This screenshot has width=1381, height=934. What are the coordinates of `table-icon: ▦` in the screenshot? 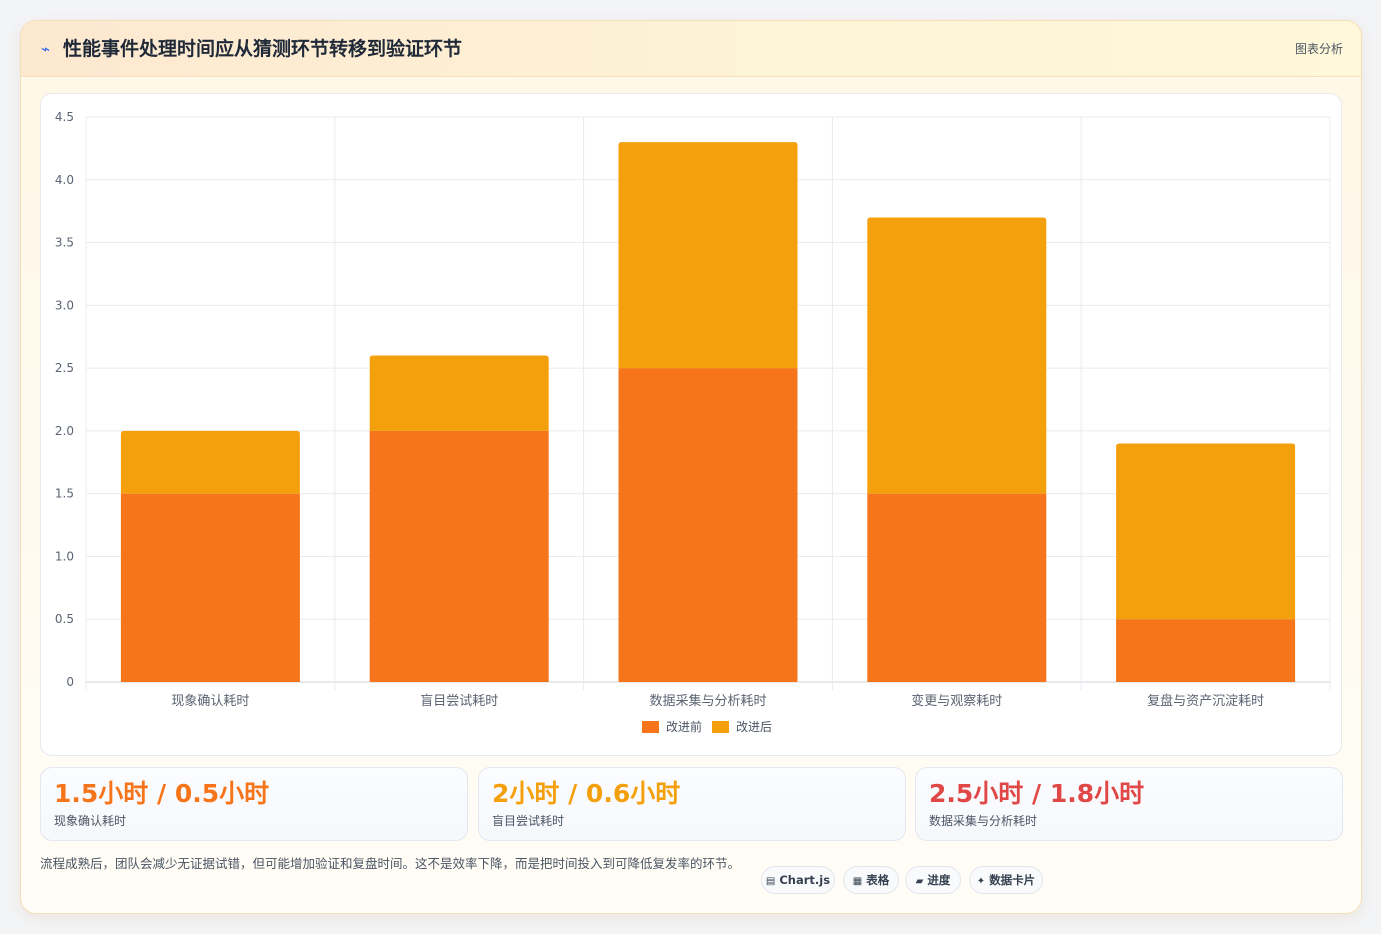 It's located at (857, 881).